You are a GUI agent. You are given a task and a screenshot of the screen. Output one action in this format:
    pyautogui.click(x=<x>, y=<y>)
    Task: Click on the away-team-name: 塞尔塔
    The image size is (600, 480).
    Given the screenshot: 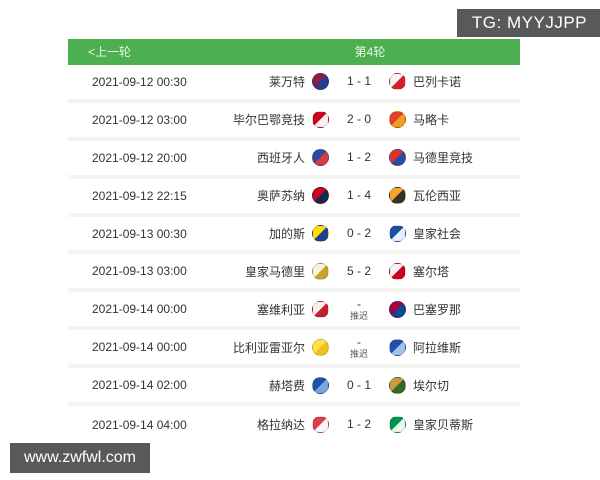 What is the action you would take?
    pyautogui.click(x=431, y=271)
    